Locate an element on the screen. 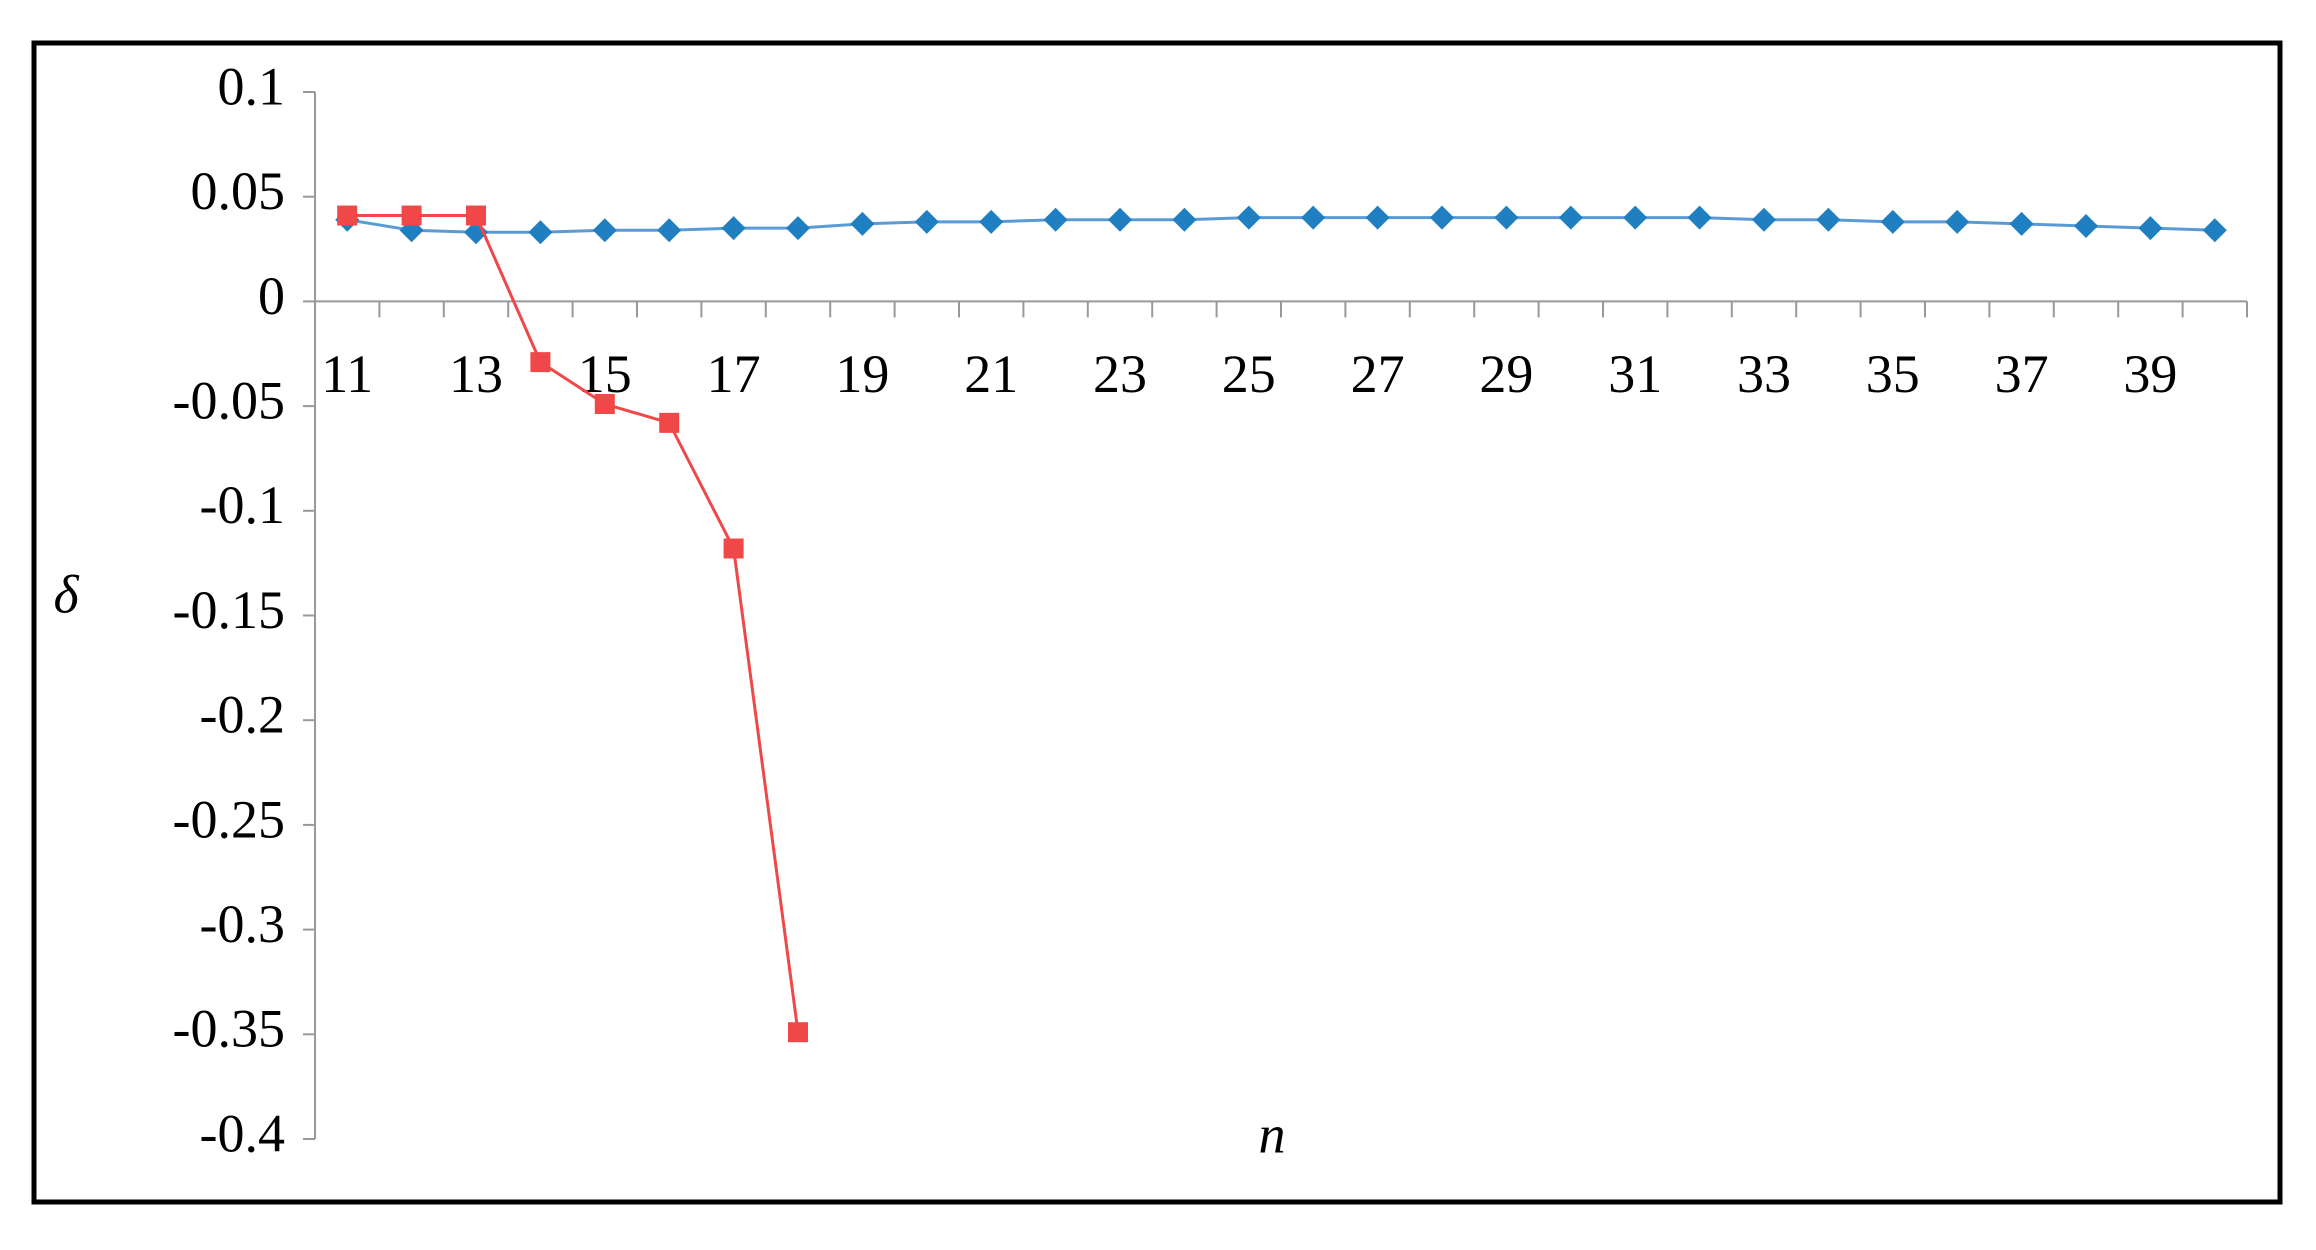 This screenshot has height=1250, width=2316. x-tick-label: 25 is located at coordinates (1249, 374).